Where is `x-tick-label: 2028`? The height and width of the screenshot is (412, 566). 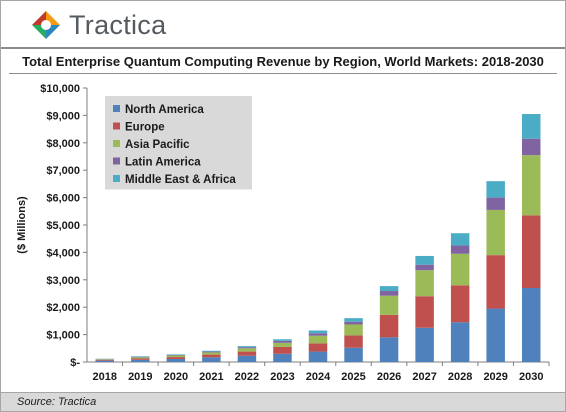
x-tick-label: 2028 is located at coordinates (460, 377).